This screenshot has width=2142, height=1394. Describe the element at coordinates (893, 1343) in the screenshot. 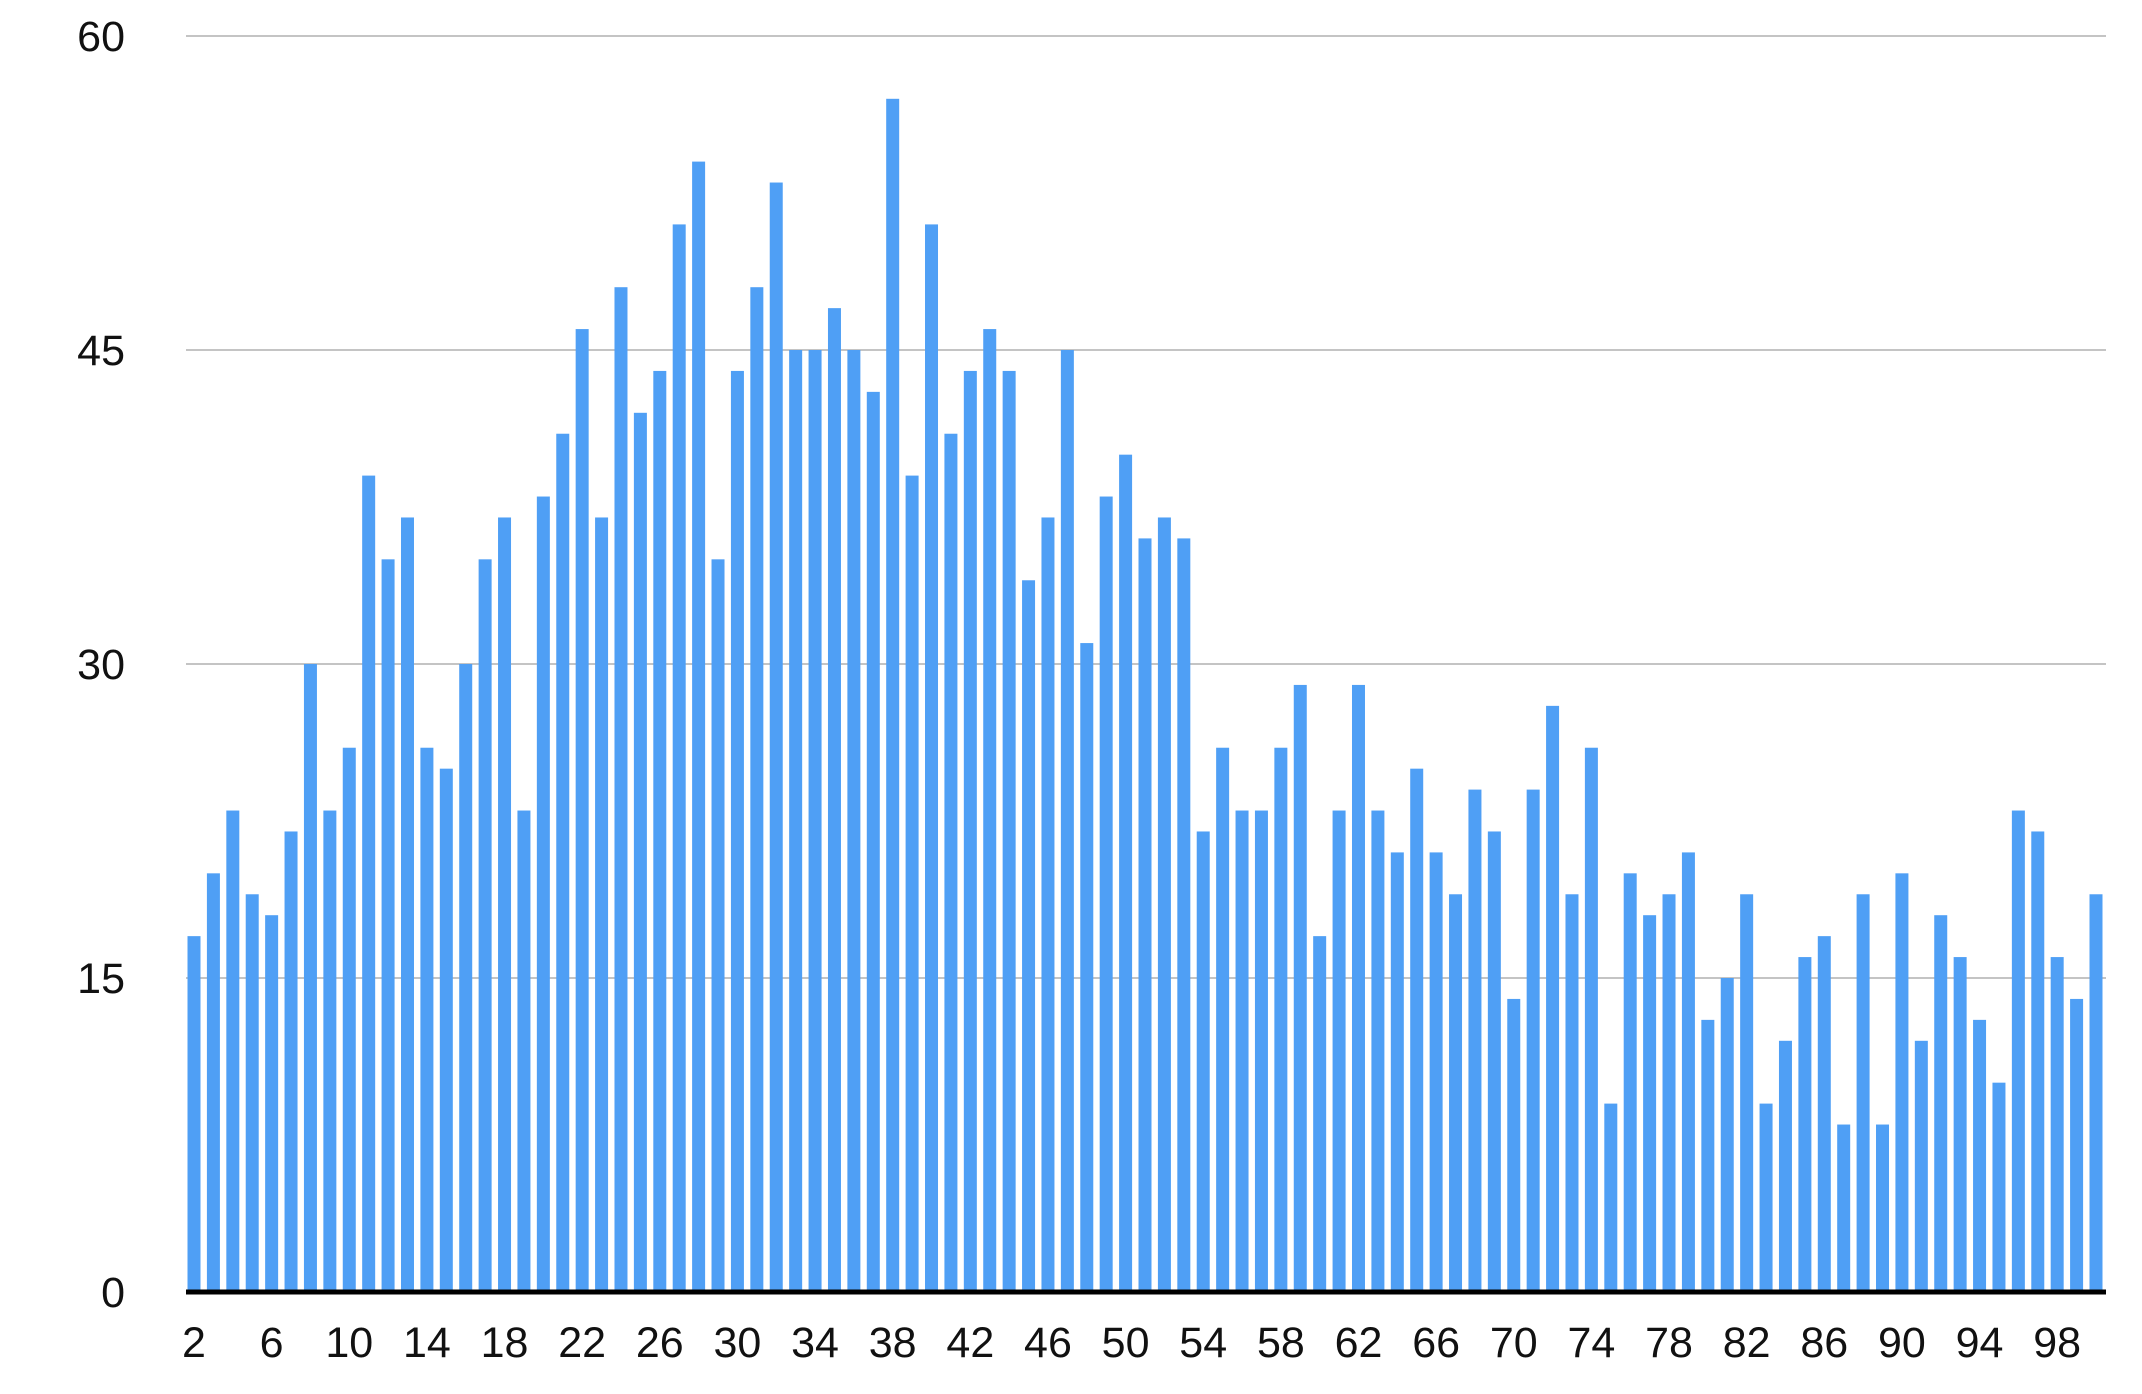

I see `x-tick-label: 38` at that location.